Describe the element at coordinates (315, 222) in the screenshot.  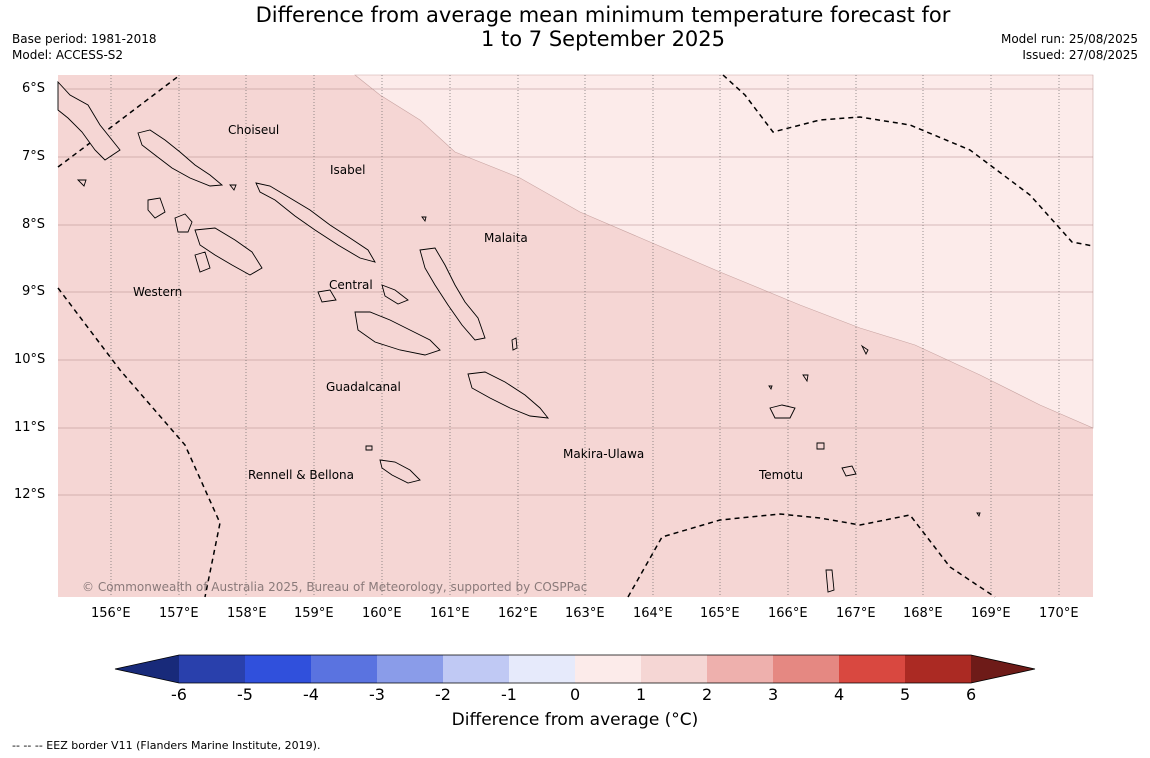
I see `isabel-island` at that location.